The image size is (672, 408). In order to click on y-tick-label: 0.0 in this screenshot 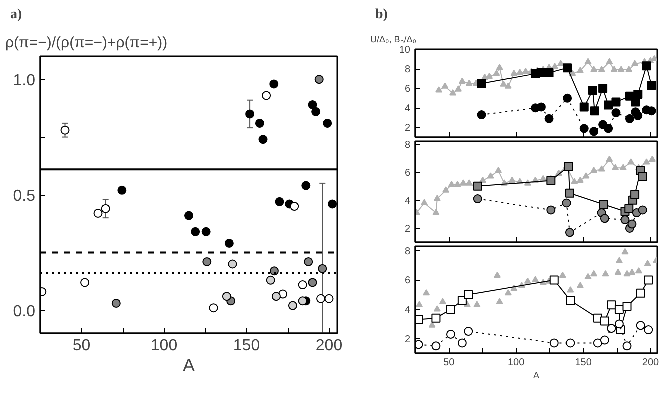, I will do `click(24, 311)`.